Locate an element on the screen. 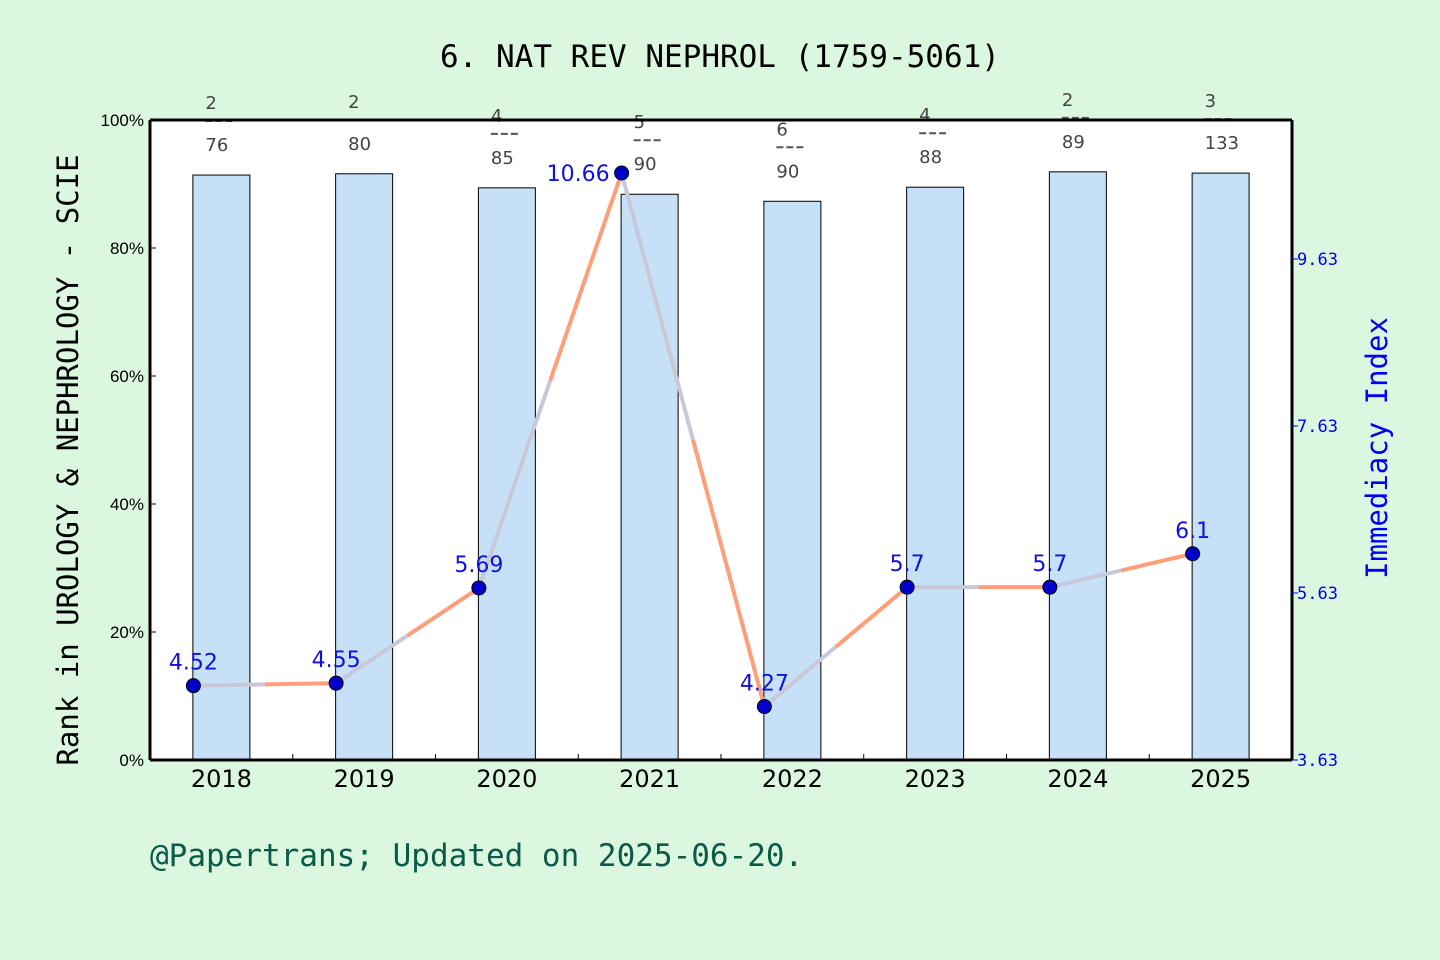  rank-label-2023: 4 is located at coordinates (924, 115).